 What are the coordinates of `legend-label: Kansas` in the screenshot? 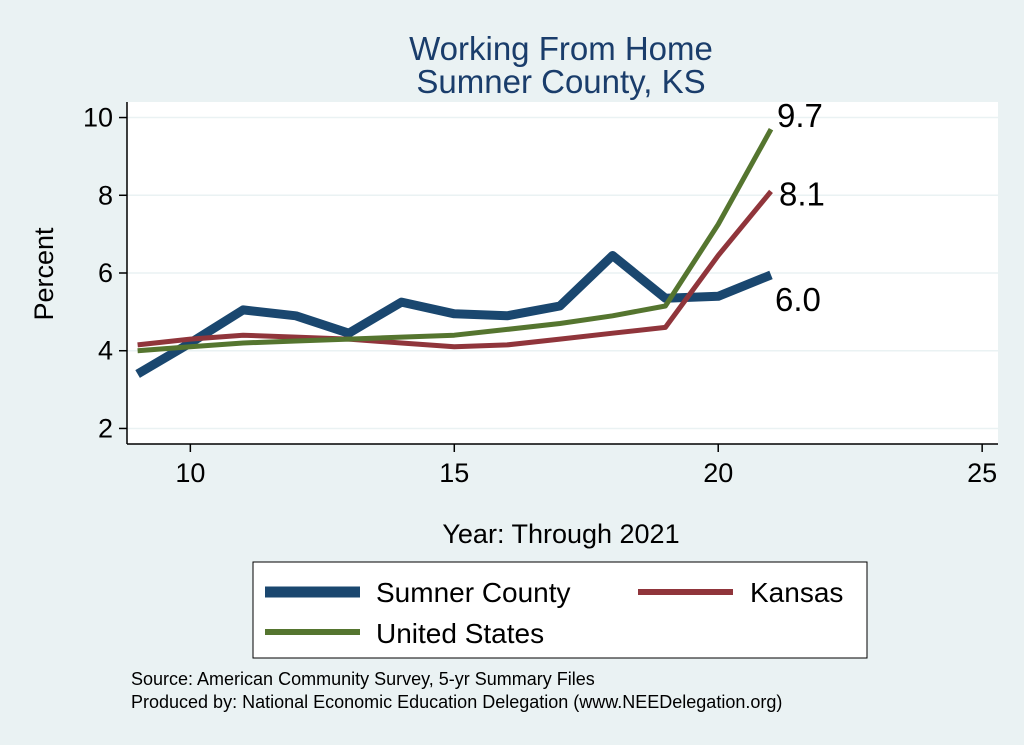 It's located at (796, 592).